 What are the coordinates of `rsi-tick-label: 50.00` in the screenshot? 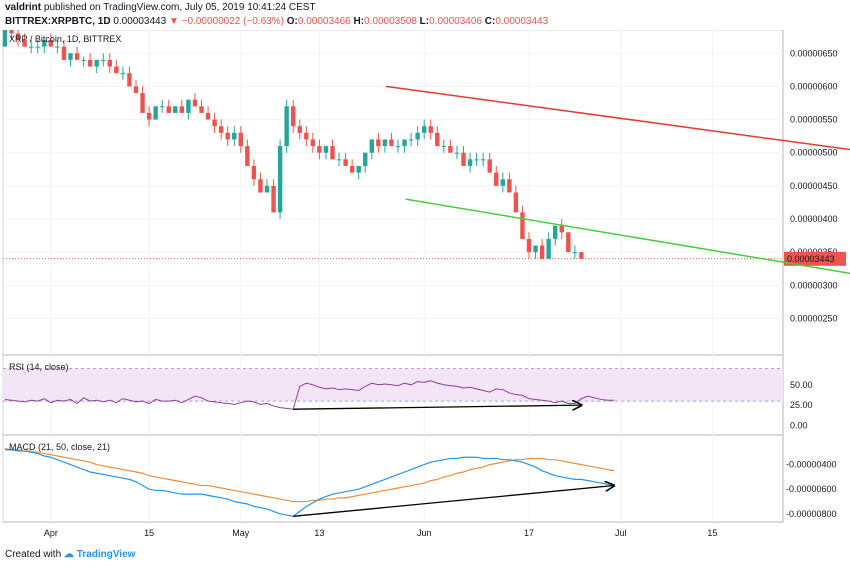 It's located at (801, 385).